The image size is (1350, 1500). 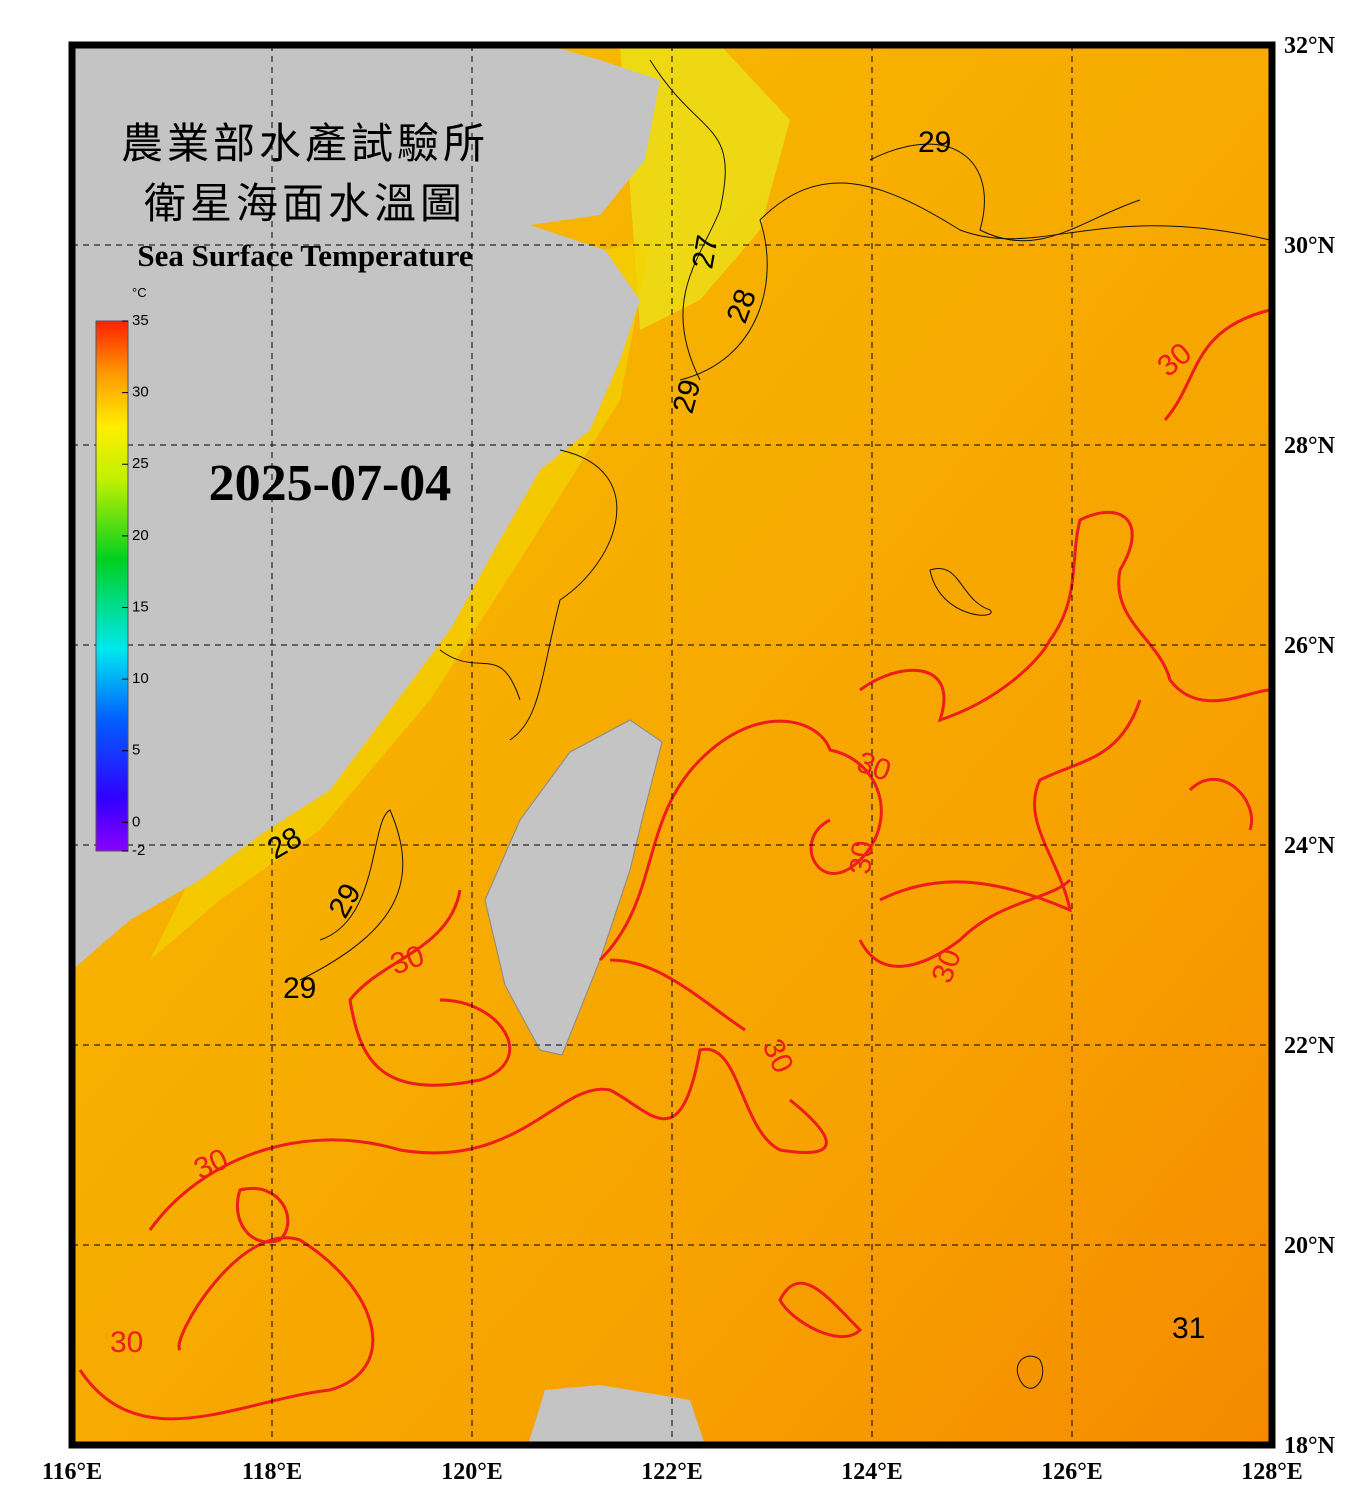 I want to click on contour-label: 31, so click(x=1188, y=1328).